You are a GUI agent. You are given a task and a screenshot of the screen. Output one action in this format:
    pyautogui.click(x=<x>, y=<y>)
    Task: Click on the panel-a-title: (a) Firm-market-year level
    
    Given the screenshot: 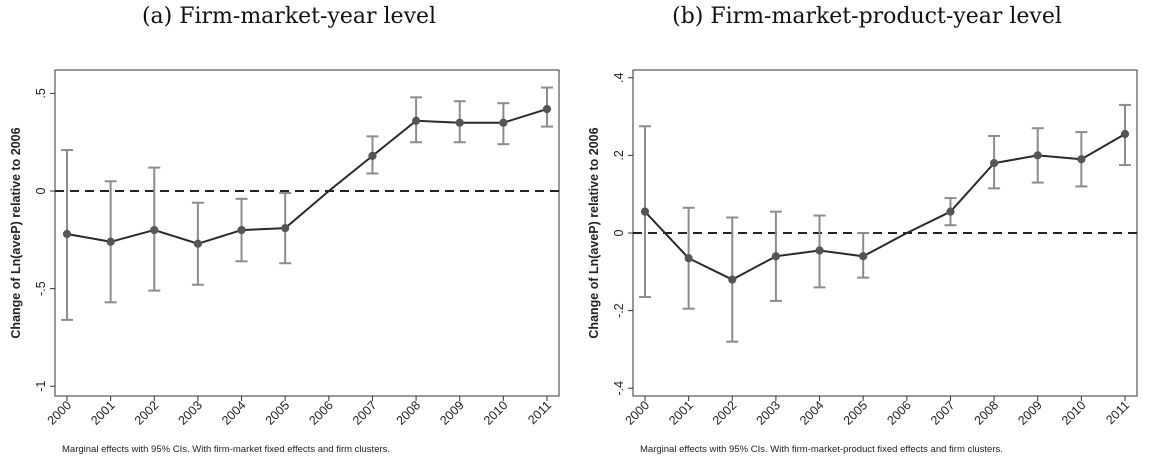 What is the action you would take?
    pyautogui.click(x=289, y=16)
    